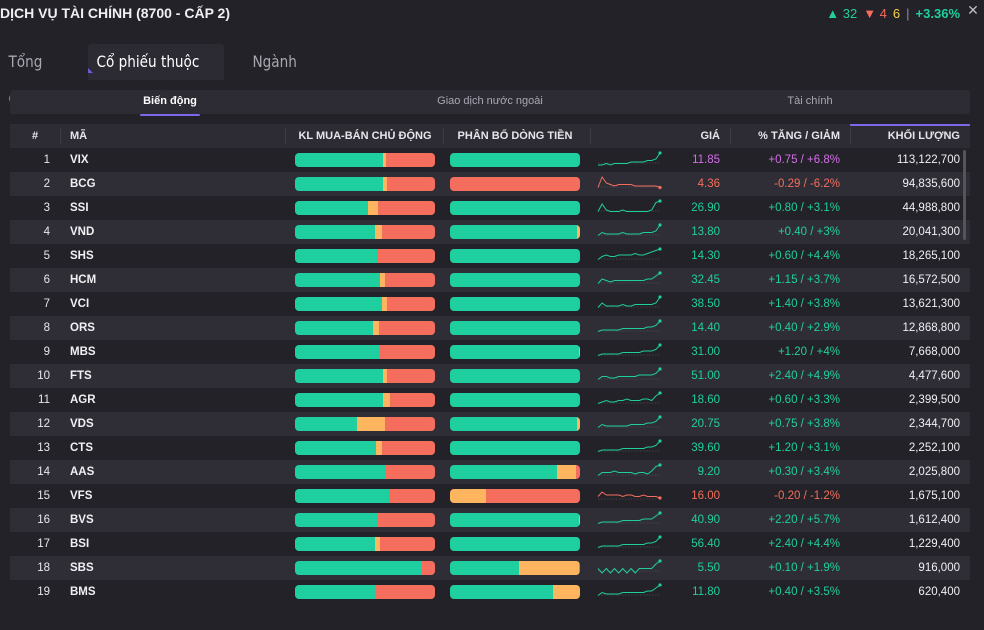 This screenshot has height=630, width=984. I want to click on stock-symbol: VCI, so click(80, 304).